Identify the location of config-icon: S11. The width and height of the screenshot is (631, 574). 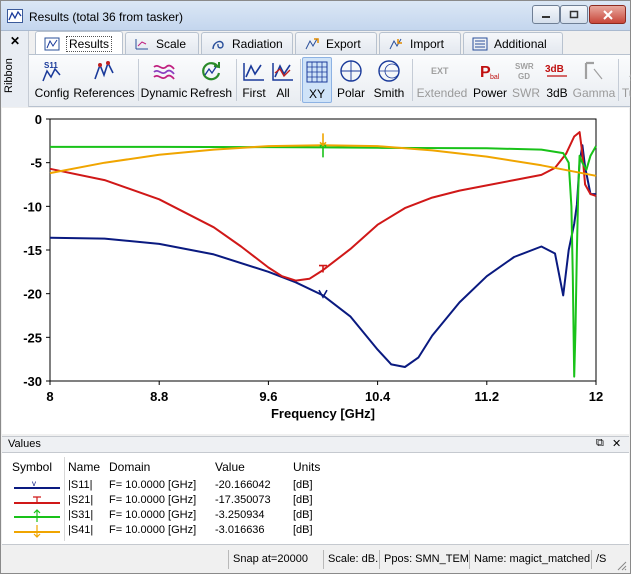
(51, 71).